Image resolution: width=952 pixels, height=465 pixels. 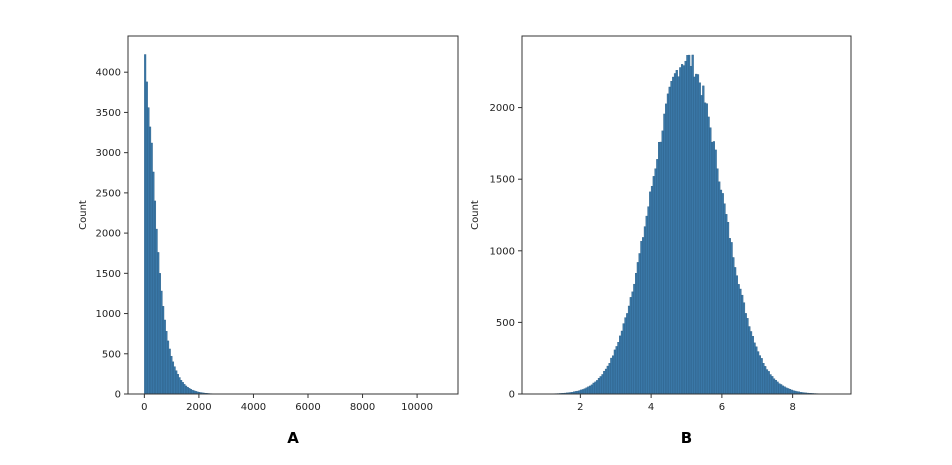 What do you see at coordinates (792, 407) in the screenshot?
I see `x-tick-label: 8` at bounding box center [792, 407].